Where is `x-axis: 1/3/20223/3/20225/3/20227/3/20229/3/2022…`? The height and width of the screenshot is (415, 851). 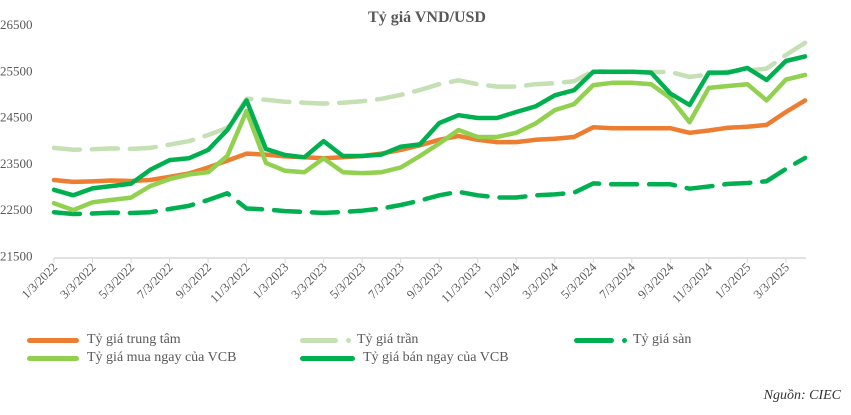
x-axis: 1/3/20223/3/20225/3/20227/3/20229/3/2022… is located at coordinates (405, 282).